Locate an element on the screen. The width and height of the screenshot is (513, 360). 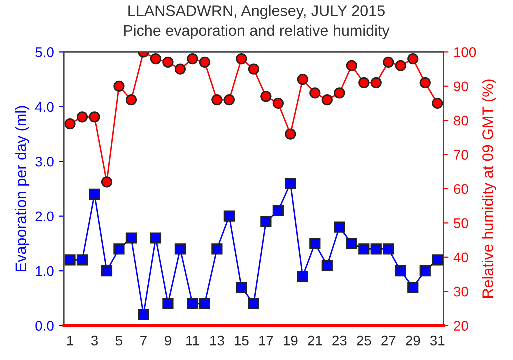
y2-axis-title: Relative humidity at 09 GMT (%) is located at coordinates (489, 189).